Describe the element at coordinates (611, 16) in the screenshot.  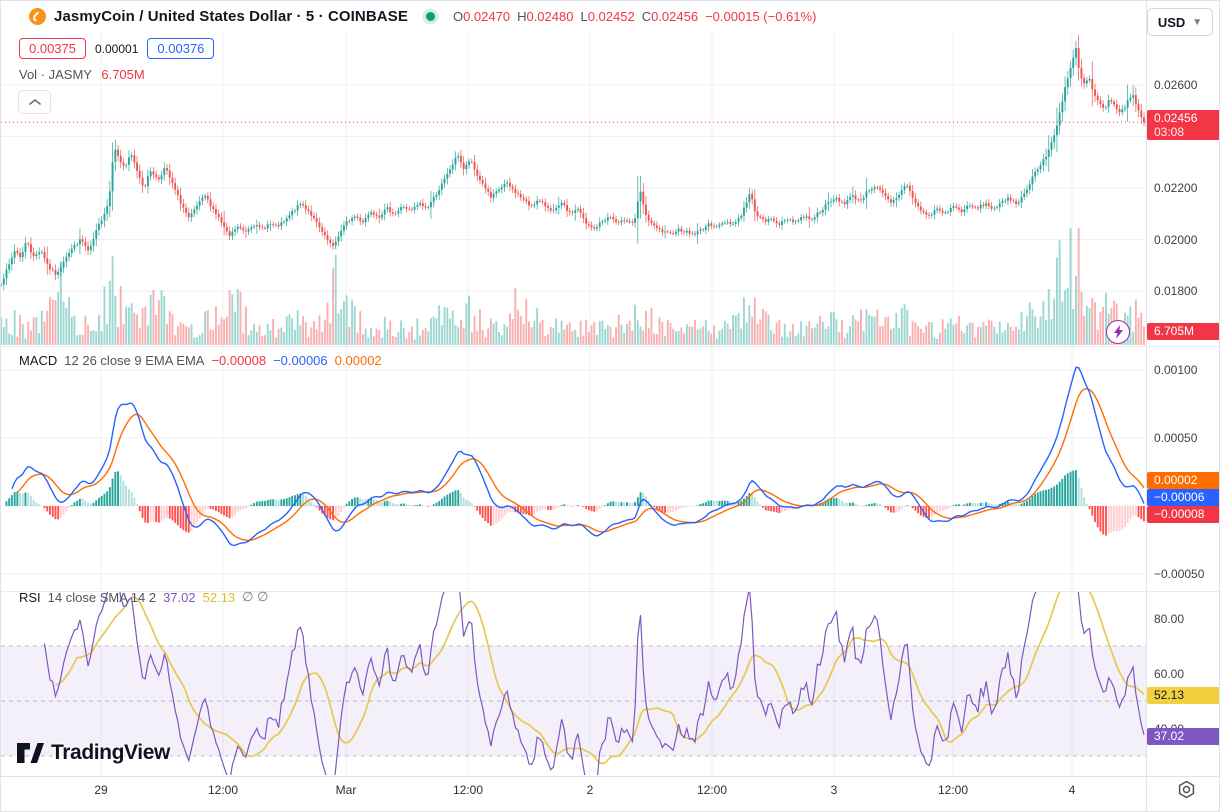
I see `low-value: 0.02452` at that location.